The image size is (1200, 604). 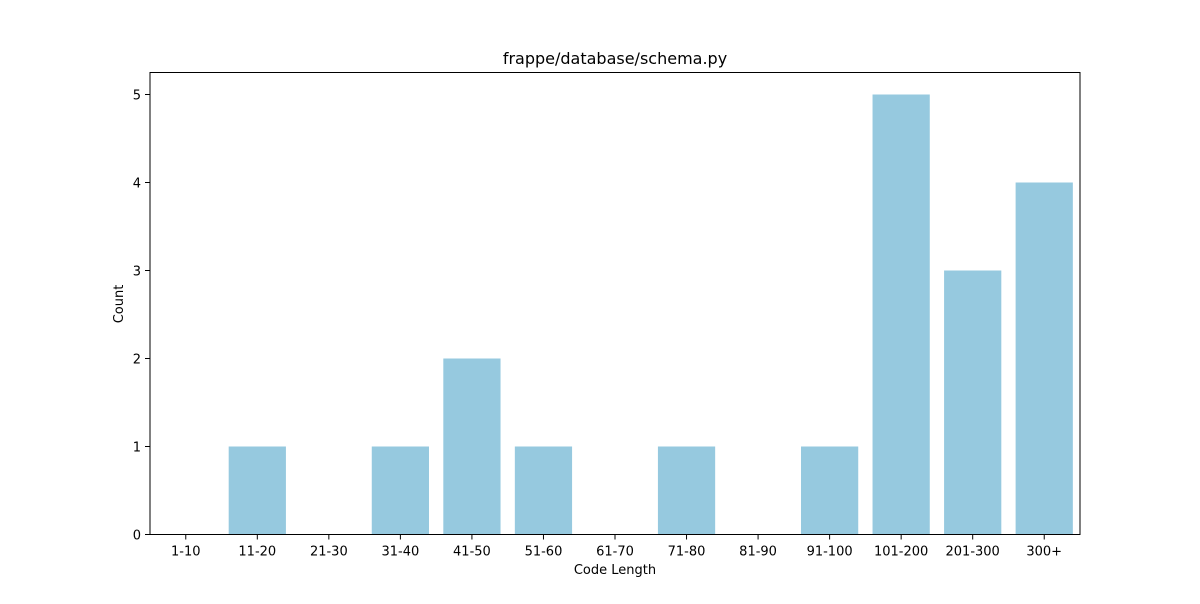 I want to click on x-tick-label: 41-50, so click(x=472, y=552).